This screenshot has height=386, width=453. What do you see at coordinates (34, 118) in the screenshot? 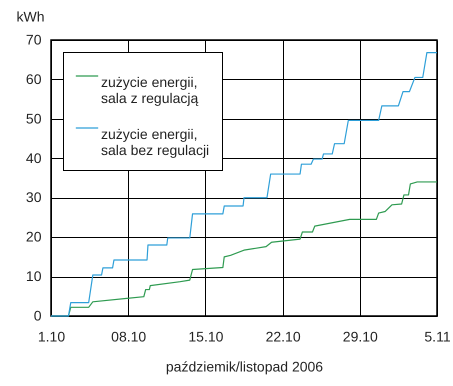
I see `y-tick-label: 50` at bounding box center [34, 118].